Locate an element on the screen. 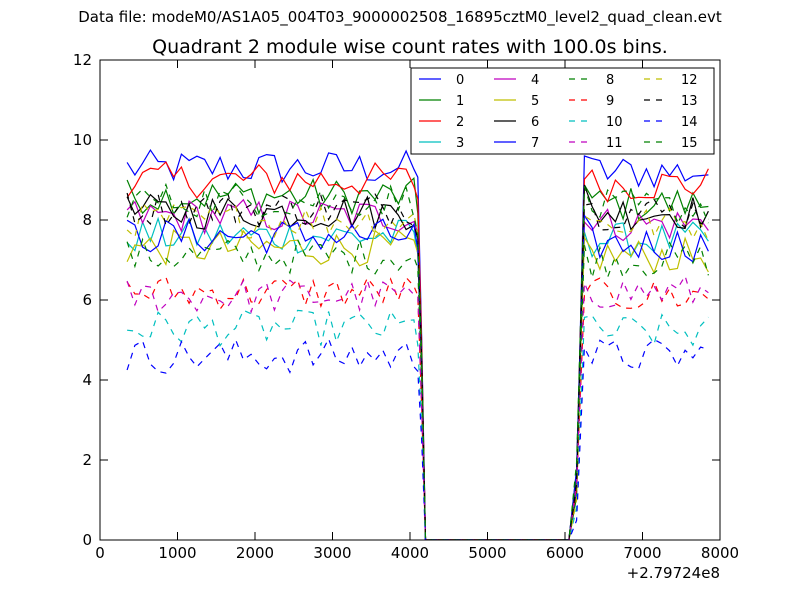 Image resolution: width=800 pixels, height=600 pixels. x-tick-label: 0 is located at coordinates (100, 553).